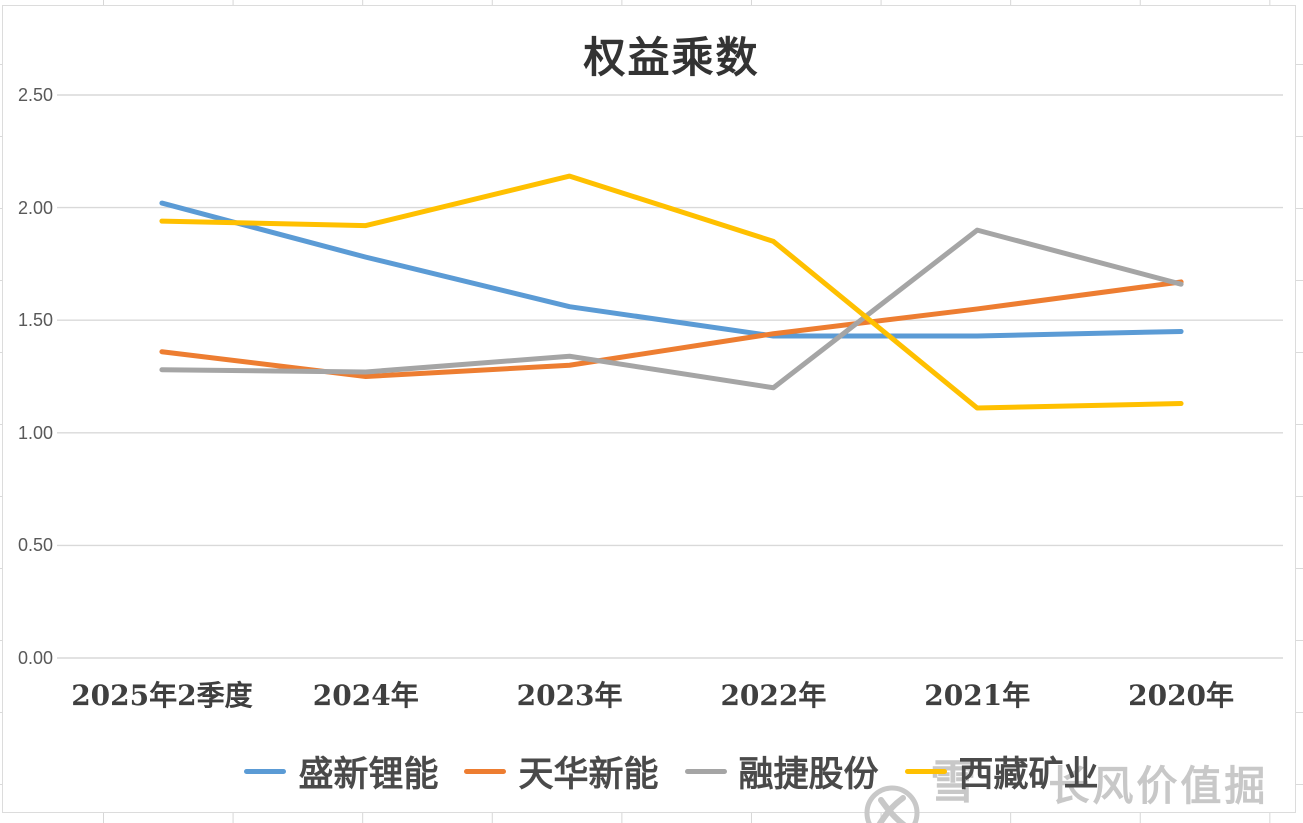 Image resolution: width=1303 pixels, height=823 pixels. I want to click on y-tick-label: 0.50, so click(35, 545).